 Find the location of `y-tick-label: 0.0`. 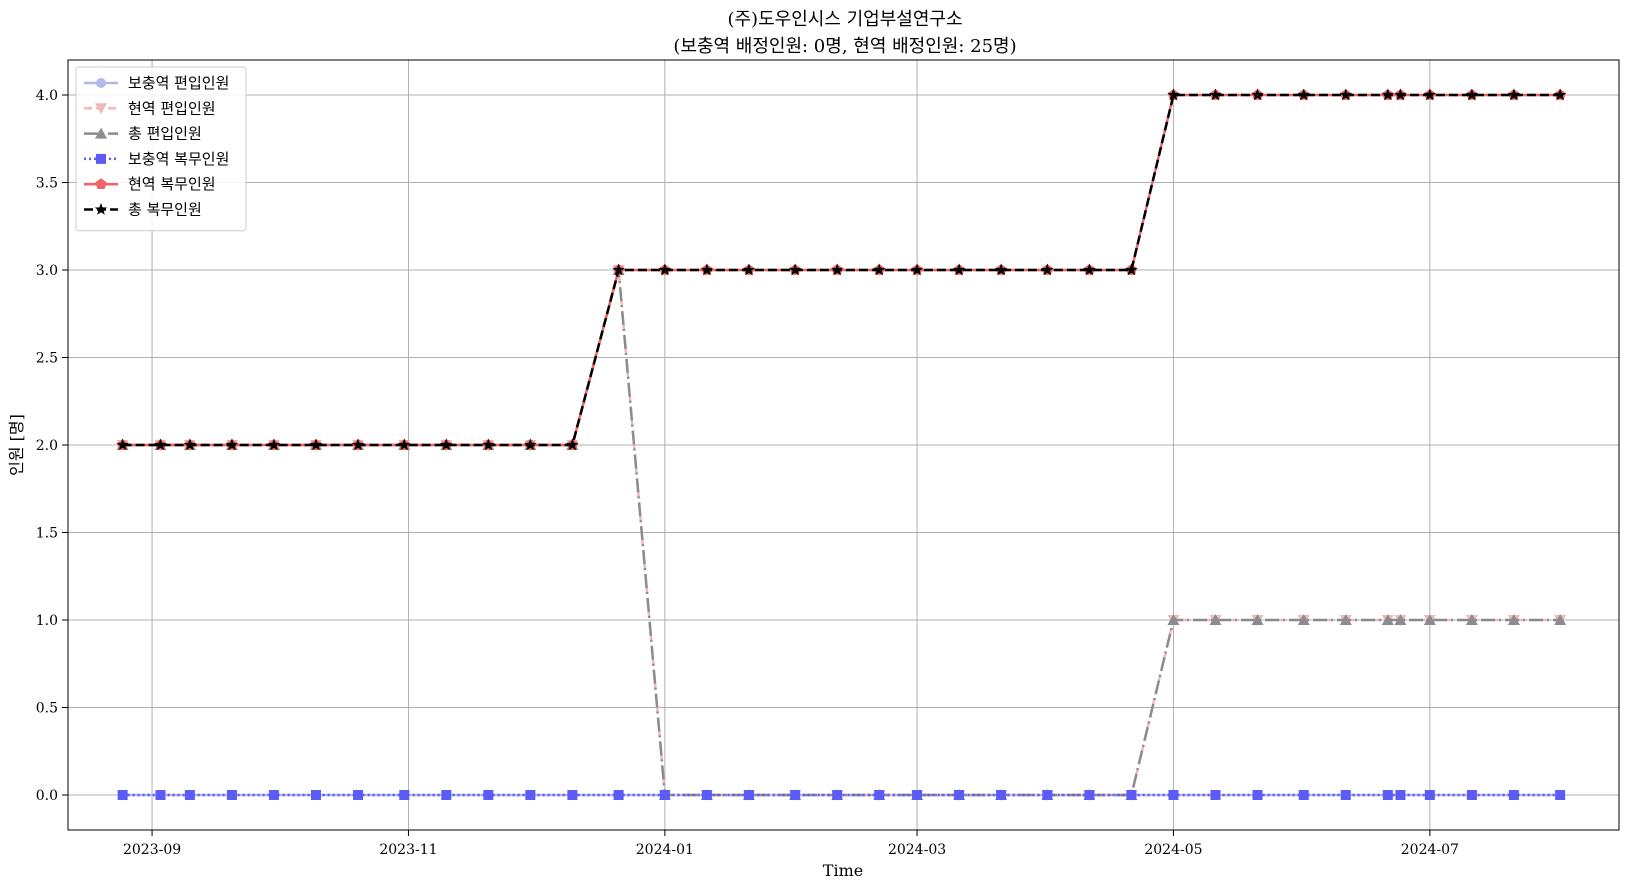

y-tick-label: 0.0 is located at coordinates (47, 796).